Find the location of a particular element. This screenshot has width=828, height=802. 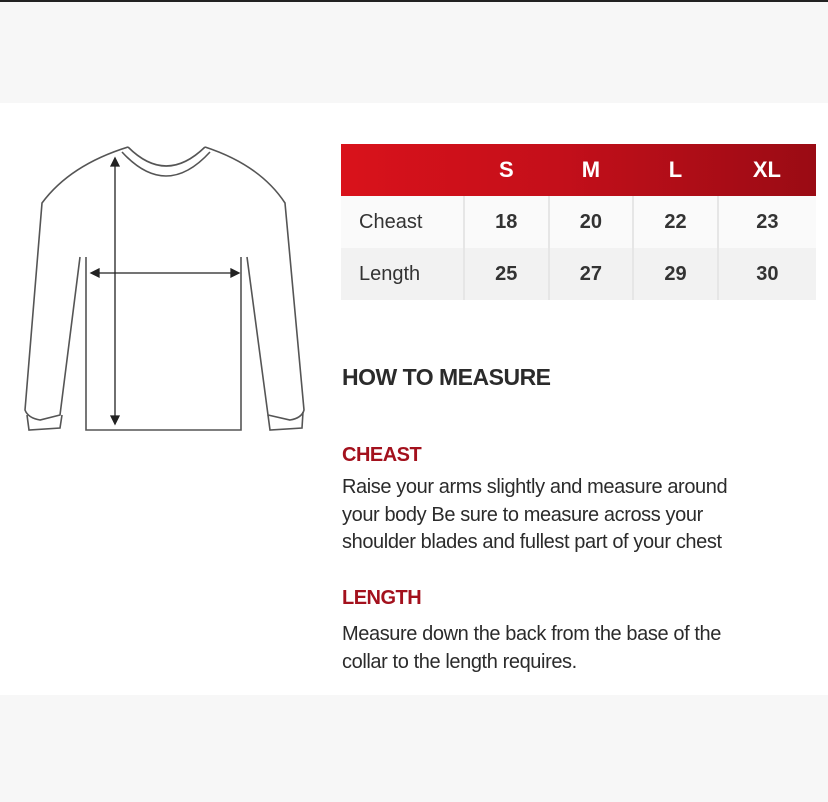

sweater-illustration-icon is located at coordinates (164, 288).